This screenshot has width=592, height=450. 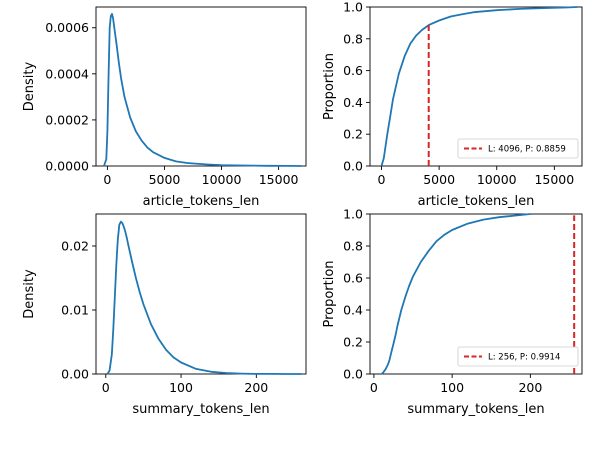 What do you see at coordinates (527, 150) in the screenshot?
I see `legend-label: L: 4096, P: 0.8859` at bounding box center [527, 150].